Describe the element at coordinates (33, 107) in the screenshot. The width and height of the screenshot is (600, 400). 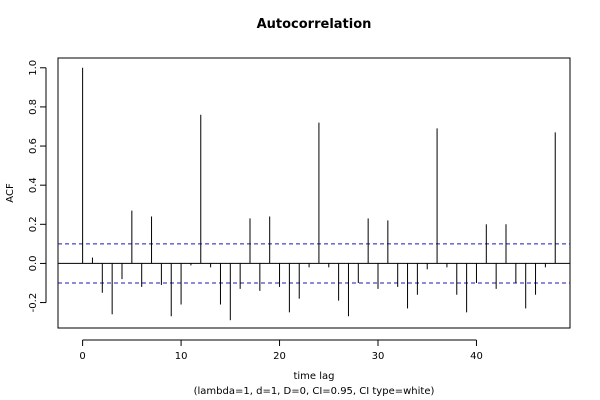
I see `y-tick-label: 0.8` at that location.